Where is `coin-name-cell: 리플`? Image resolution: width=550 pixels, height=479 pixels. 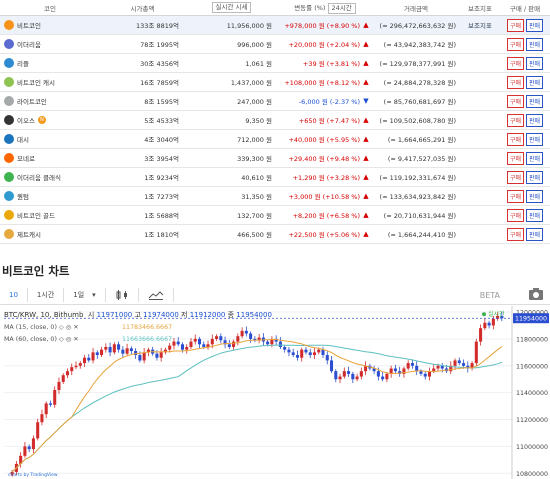
coin-name-cell: 리플 is located at coordinates (50, 63).